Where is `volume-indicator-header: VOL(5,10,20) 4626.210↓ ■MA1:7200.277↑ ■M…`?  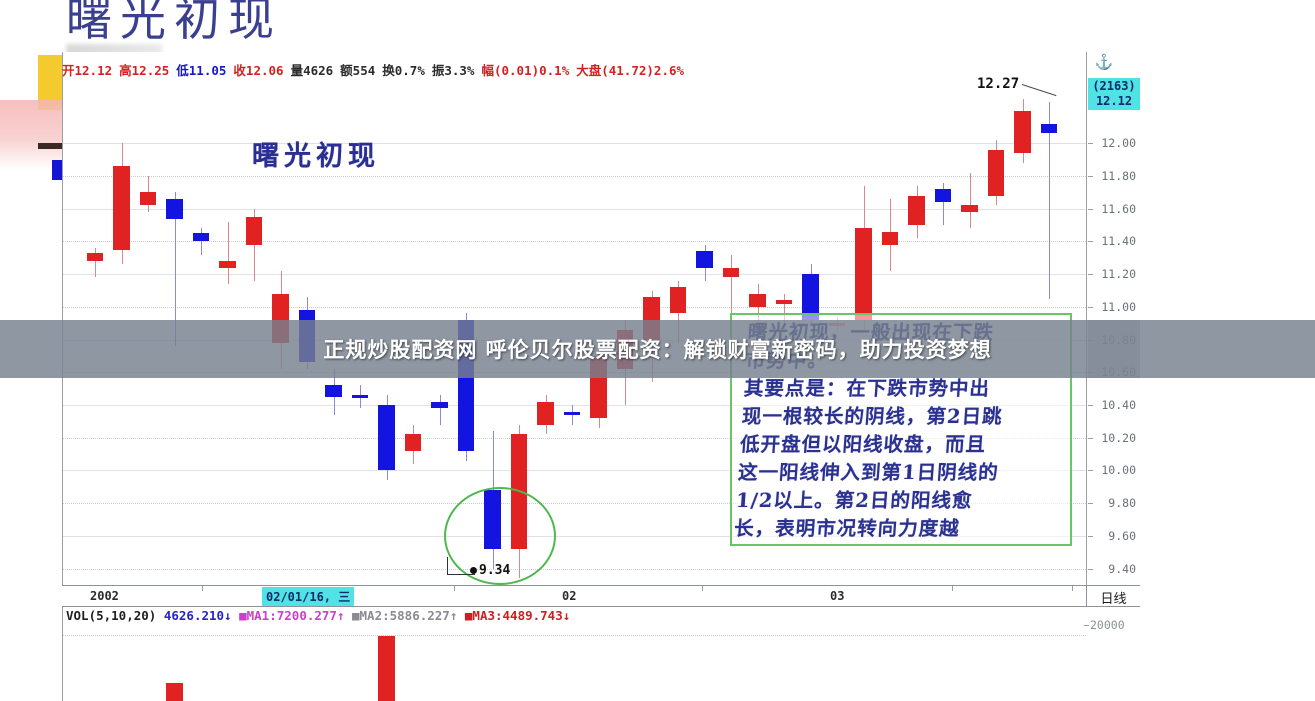
volume-indicator-header: VOL(5,10,20) 4626.210↓ ■MA1:7200.277↑ ■M… is located at coordinates (318, 615).